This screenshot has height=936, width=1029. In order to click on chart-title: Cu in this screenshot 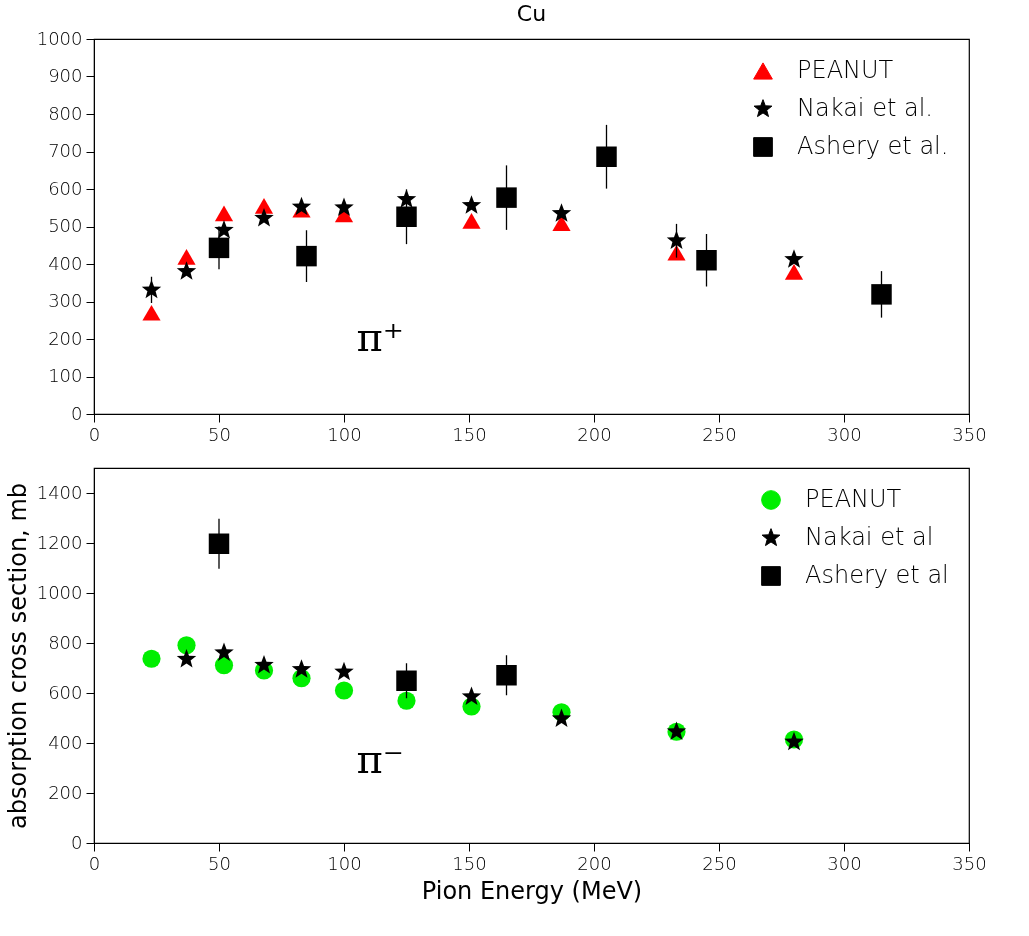, I will do `click(531, 13)`.